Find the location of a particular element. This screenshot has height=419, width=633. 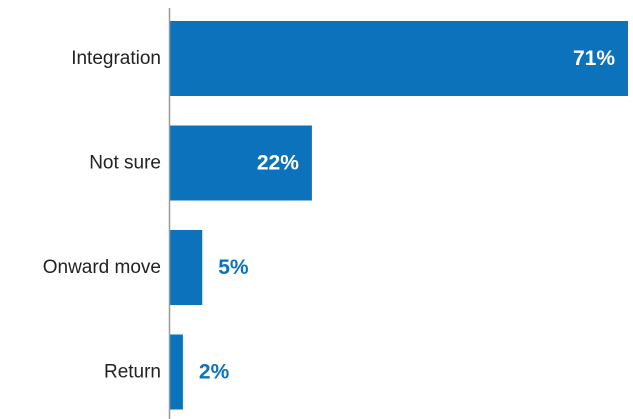

value-label-return: 2% is located at coordinates (214, 372).